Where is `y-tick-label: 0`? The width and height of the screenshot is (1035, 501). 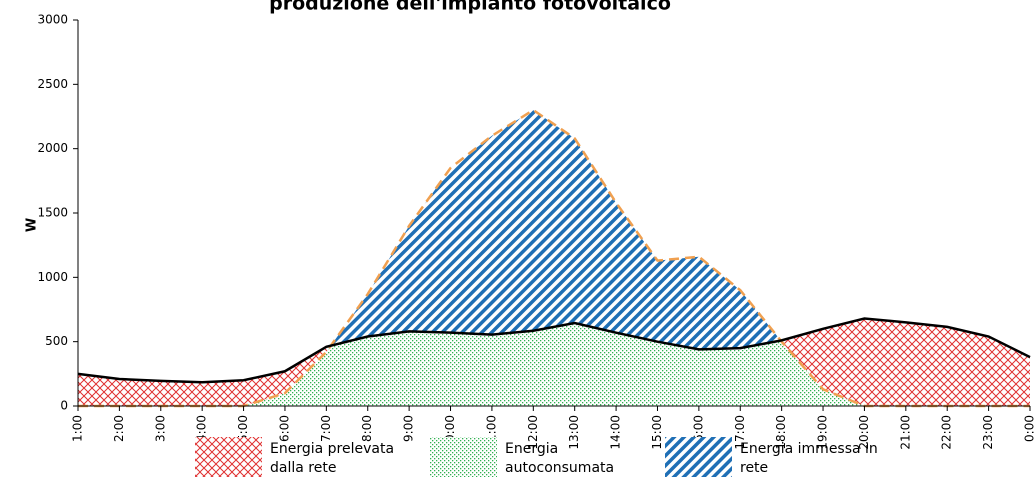 y-tick-label: 0 is located at coordinates (64, 406).